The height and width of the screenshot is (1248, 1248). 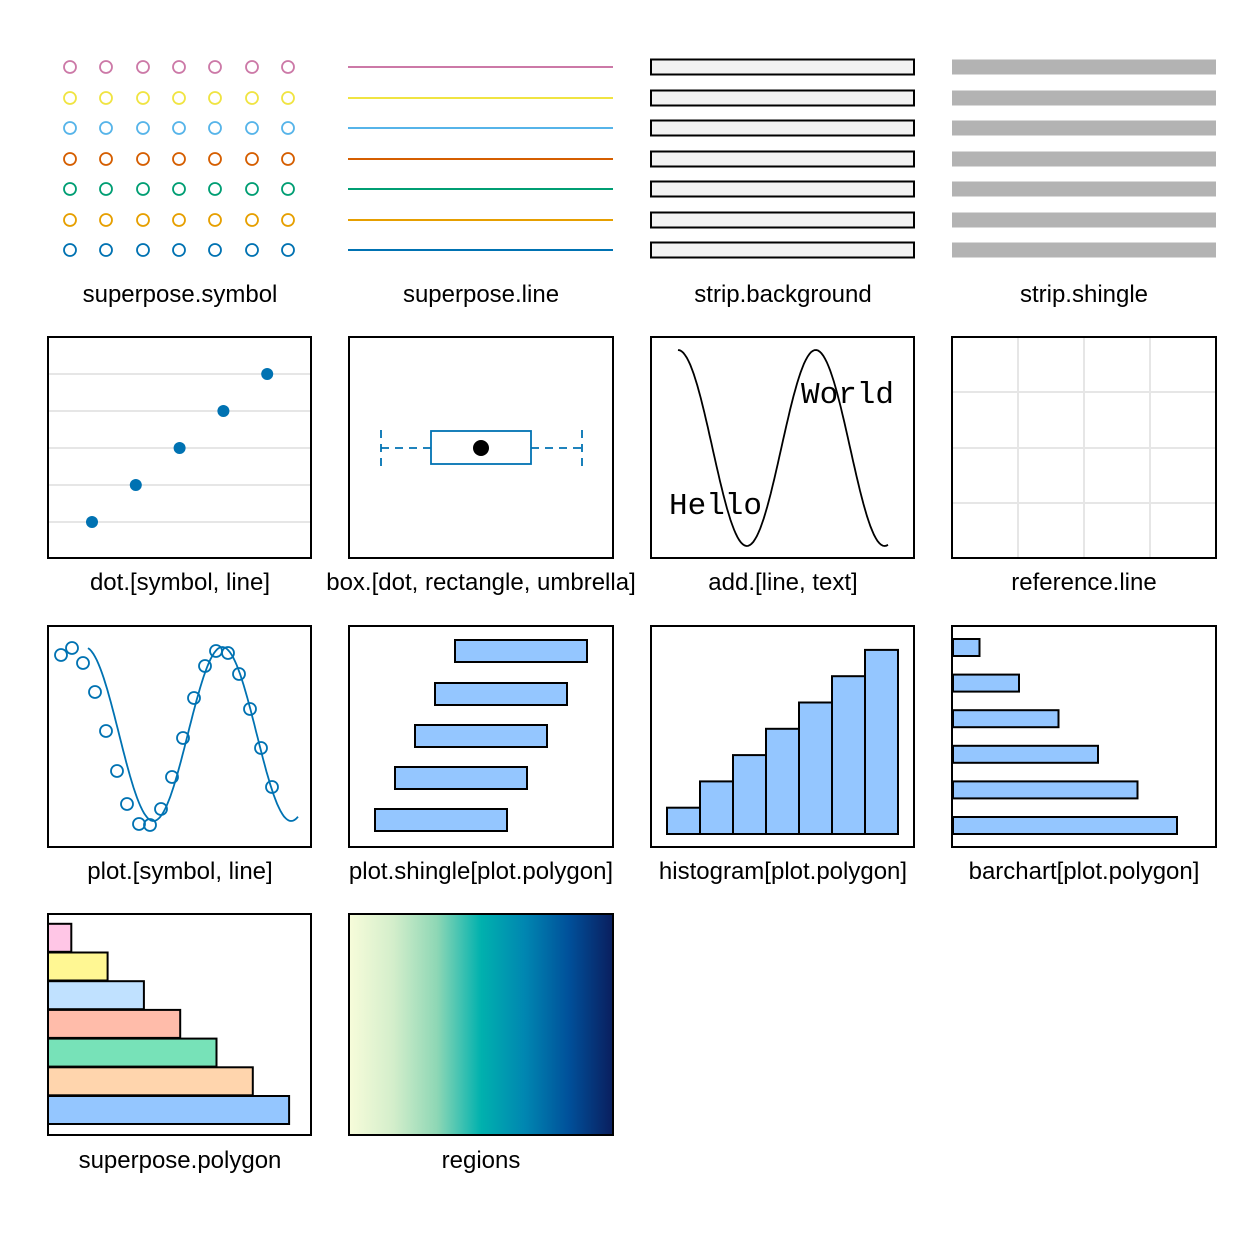 What do you see at coordinates (481, 1160) in the screenshot?
I see `caption-regions: regions` at bounding box center [481, 1160].